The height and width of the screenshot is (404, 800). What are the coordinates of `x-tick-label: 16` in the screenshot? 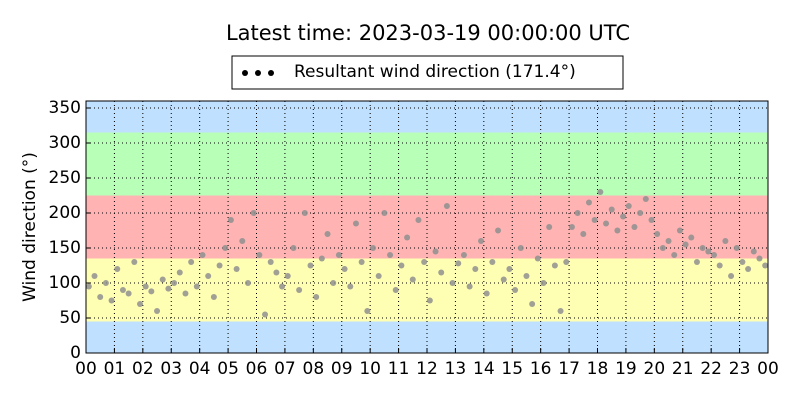 It's located at (541, 369).